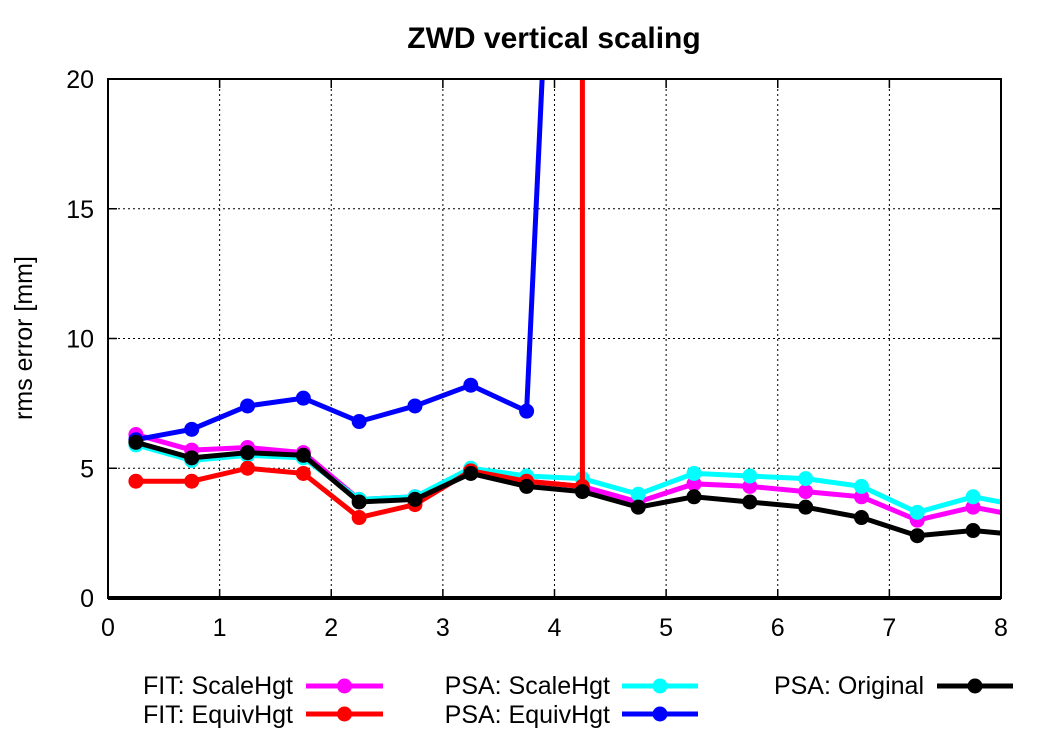 The width and height of the screenshot is (1050, 733). Describe the element at coordinates (889, 628) in the screenshot. I see `x-tick-label: 7` at that location.